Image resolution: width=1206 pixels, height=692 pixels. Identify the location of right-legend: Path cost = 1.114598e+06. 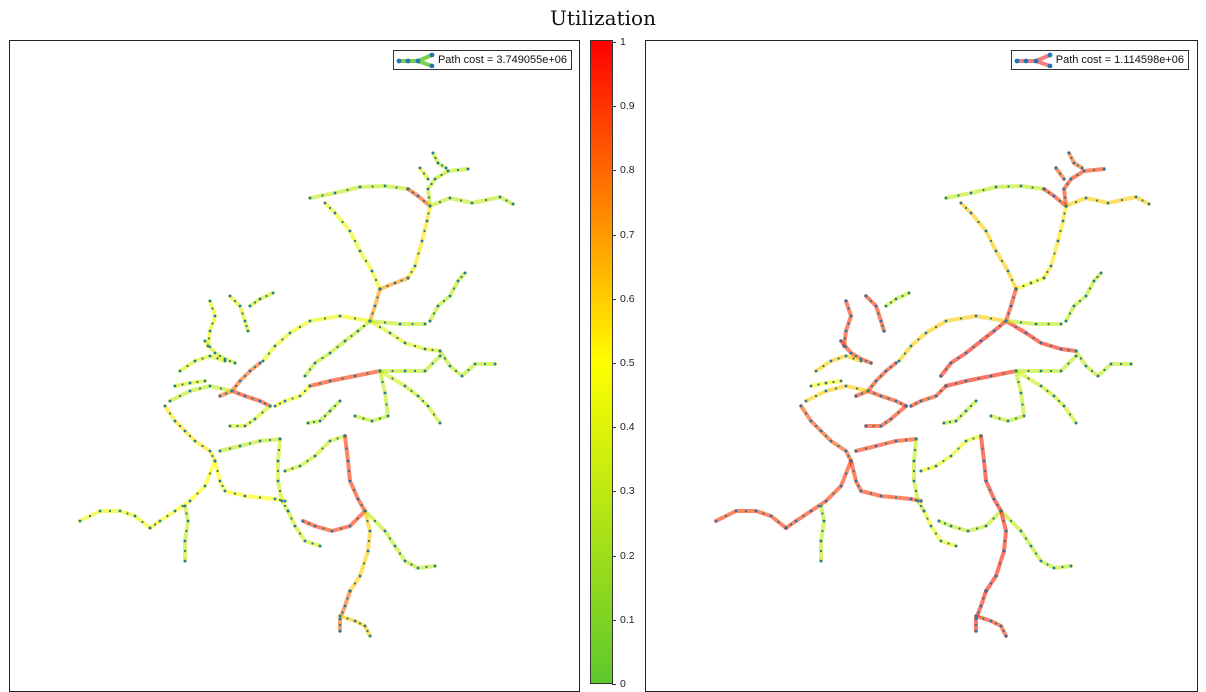
(1099, 60).